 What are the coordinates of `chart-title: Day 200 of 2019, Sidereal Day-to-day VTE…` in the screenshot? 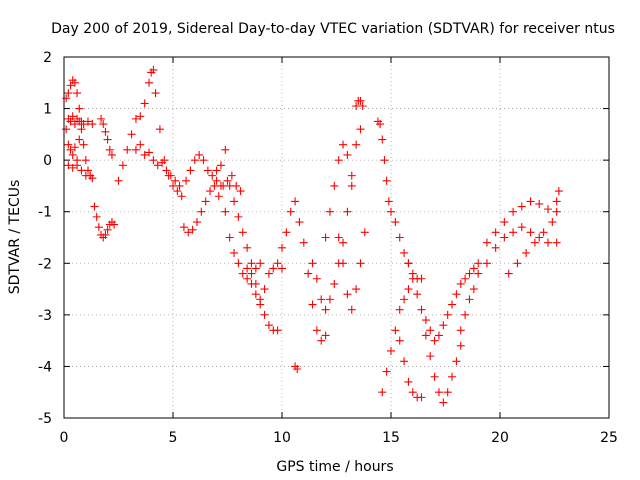 It's located at (333, 29).